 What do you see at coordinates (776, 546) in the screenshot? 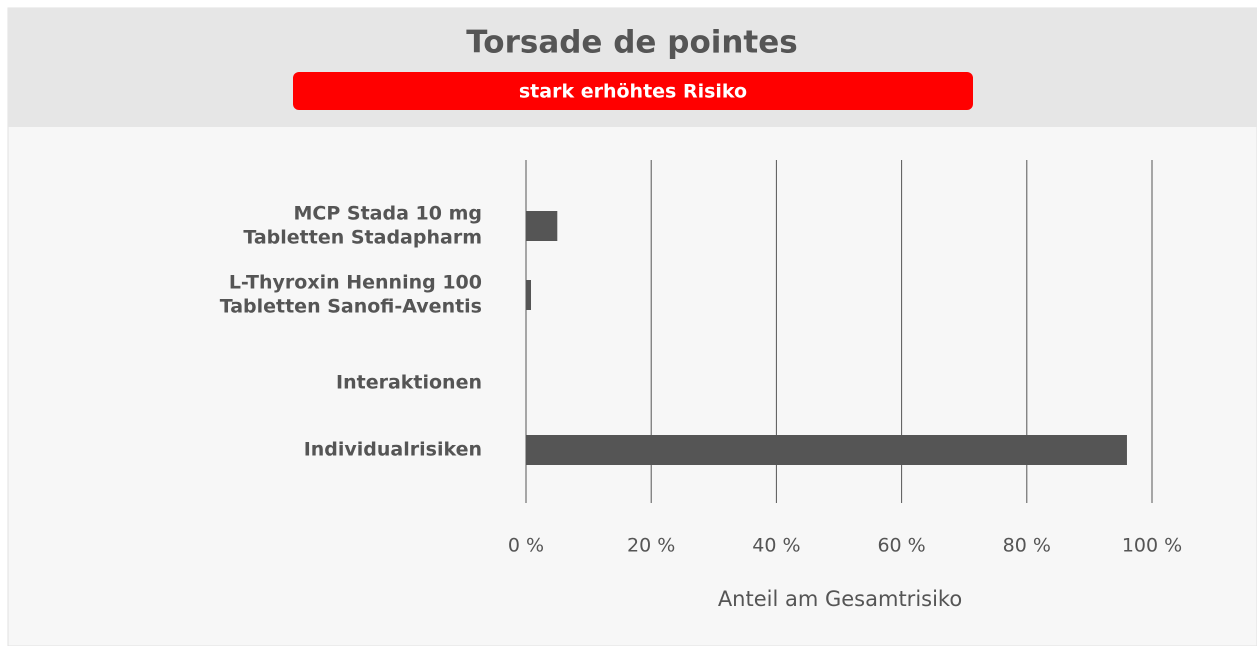
I see `x-tick-label: 40 %` at bounding box center [776, 546].